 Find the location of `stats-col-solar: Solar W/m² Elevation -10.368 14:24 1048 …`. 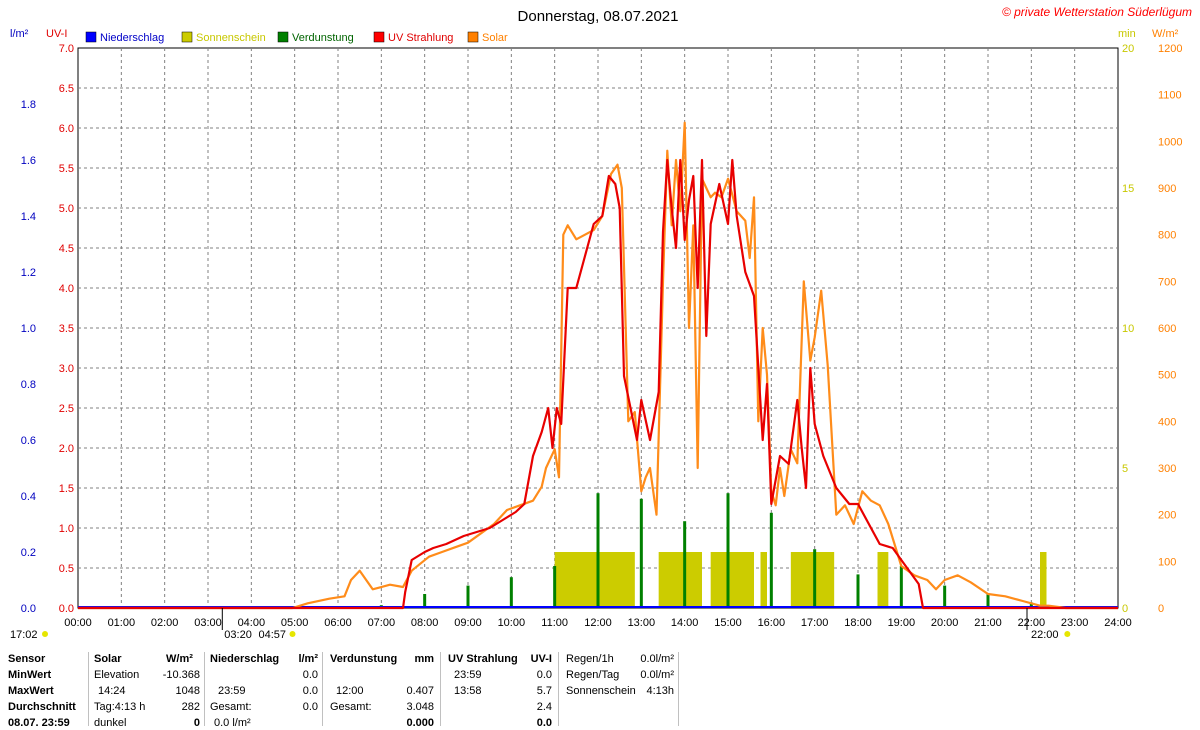

stats-col-solar: Solar W/m² Elevation -10.368 14:24 1048 … is located at coordinates (147, 688).